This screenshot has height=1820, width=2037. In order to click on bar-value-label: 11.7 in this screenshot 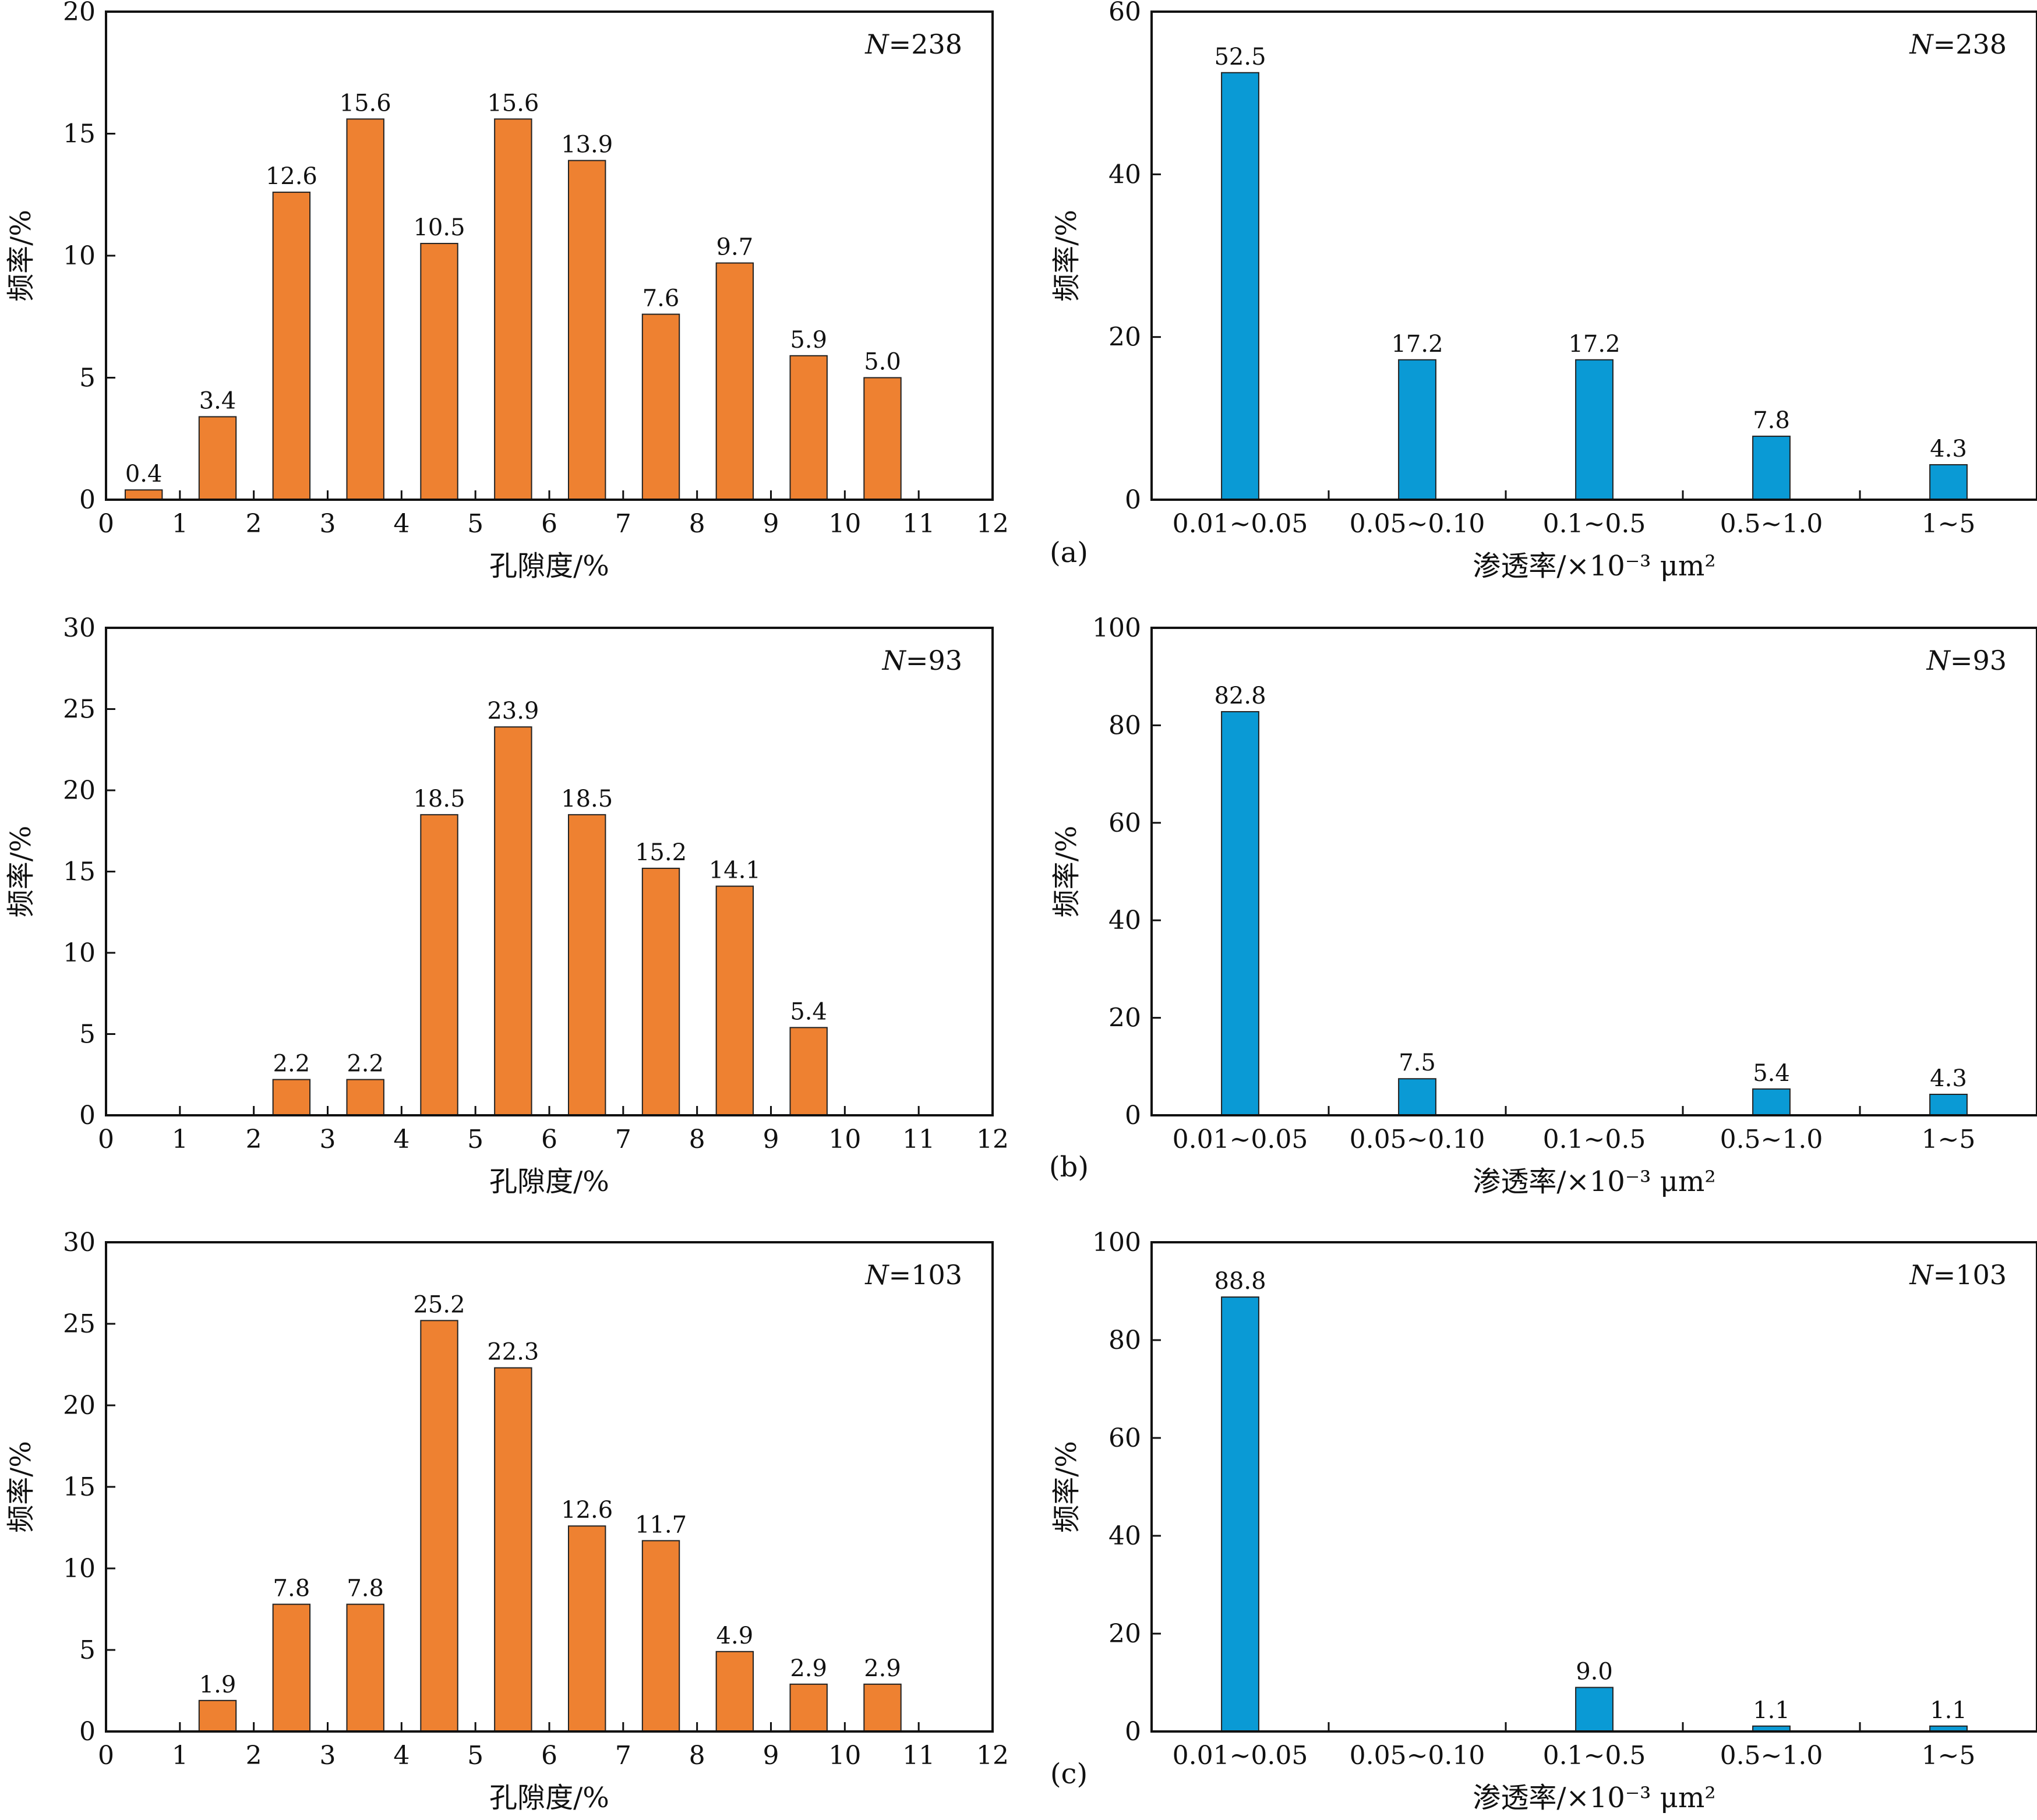, I will do `click(661, 1524)`.